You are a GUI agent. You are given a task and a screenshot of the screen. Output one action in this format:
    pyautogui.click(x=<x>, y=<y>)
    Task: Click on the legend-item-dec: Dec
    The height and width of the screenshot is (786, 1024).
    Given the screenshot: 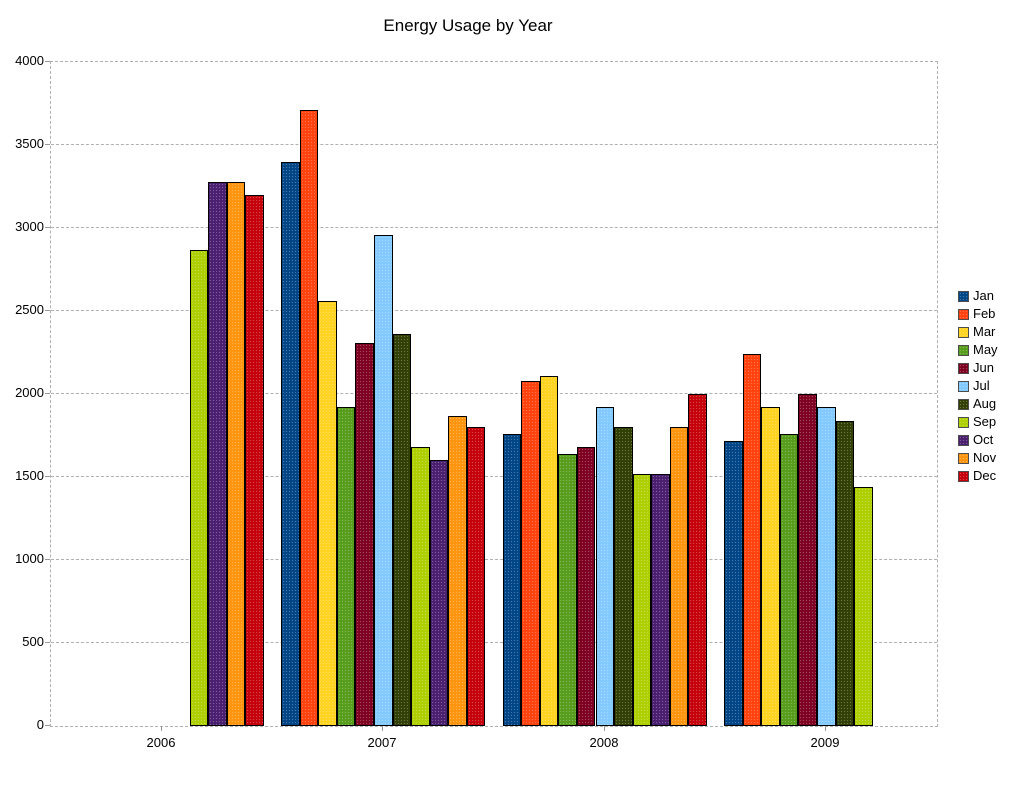 What is the action you would take?
    pyautogui.click(x=978, y=475)
    